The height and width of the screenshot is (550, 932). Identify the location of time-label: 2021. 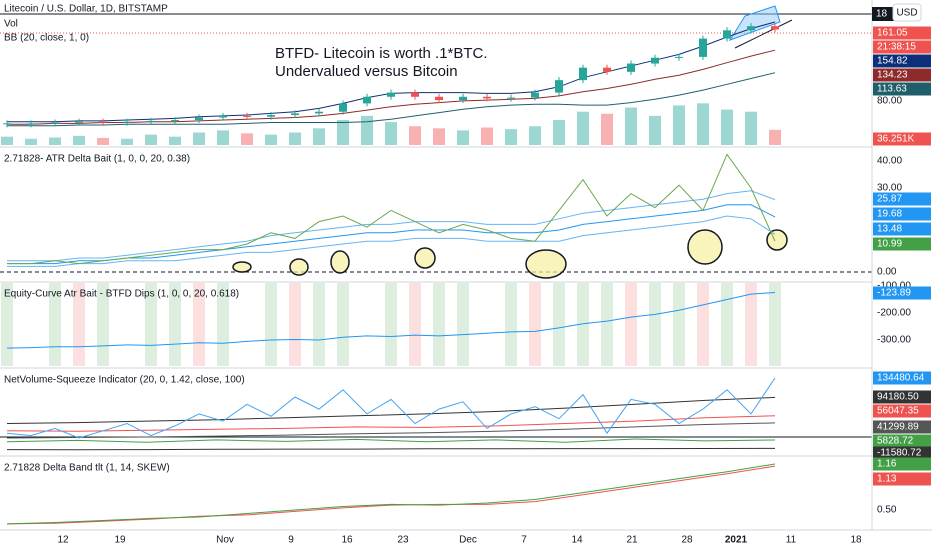
(736, 540).